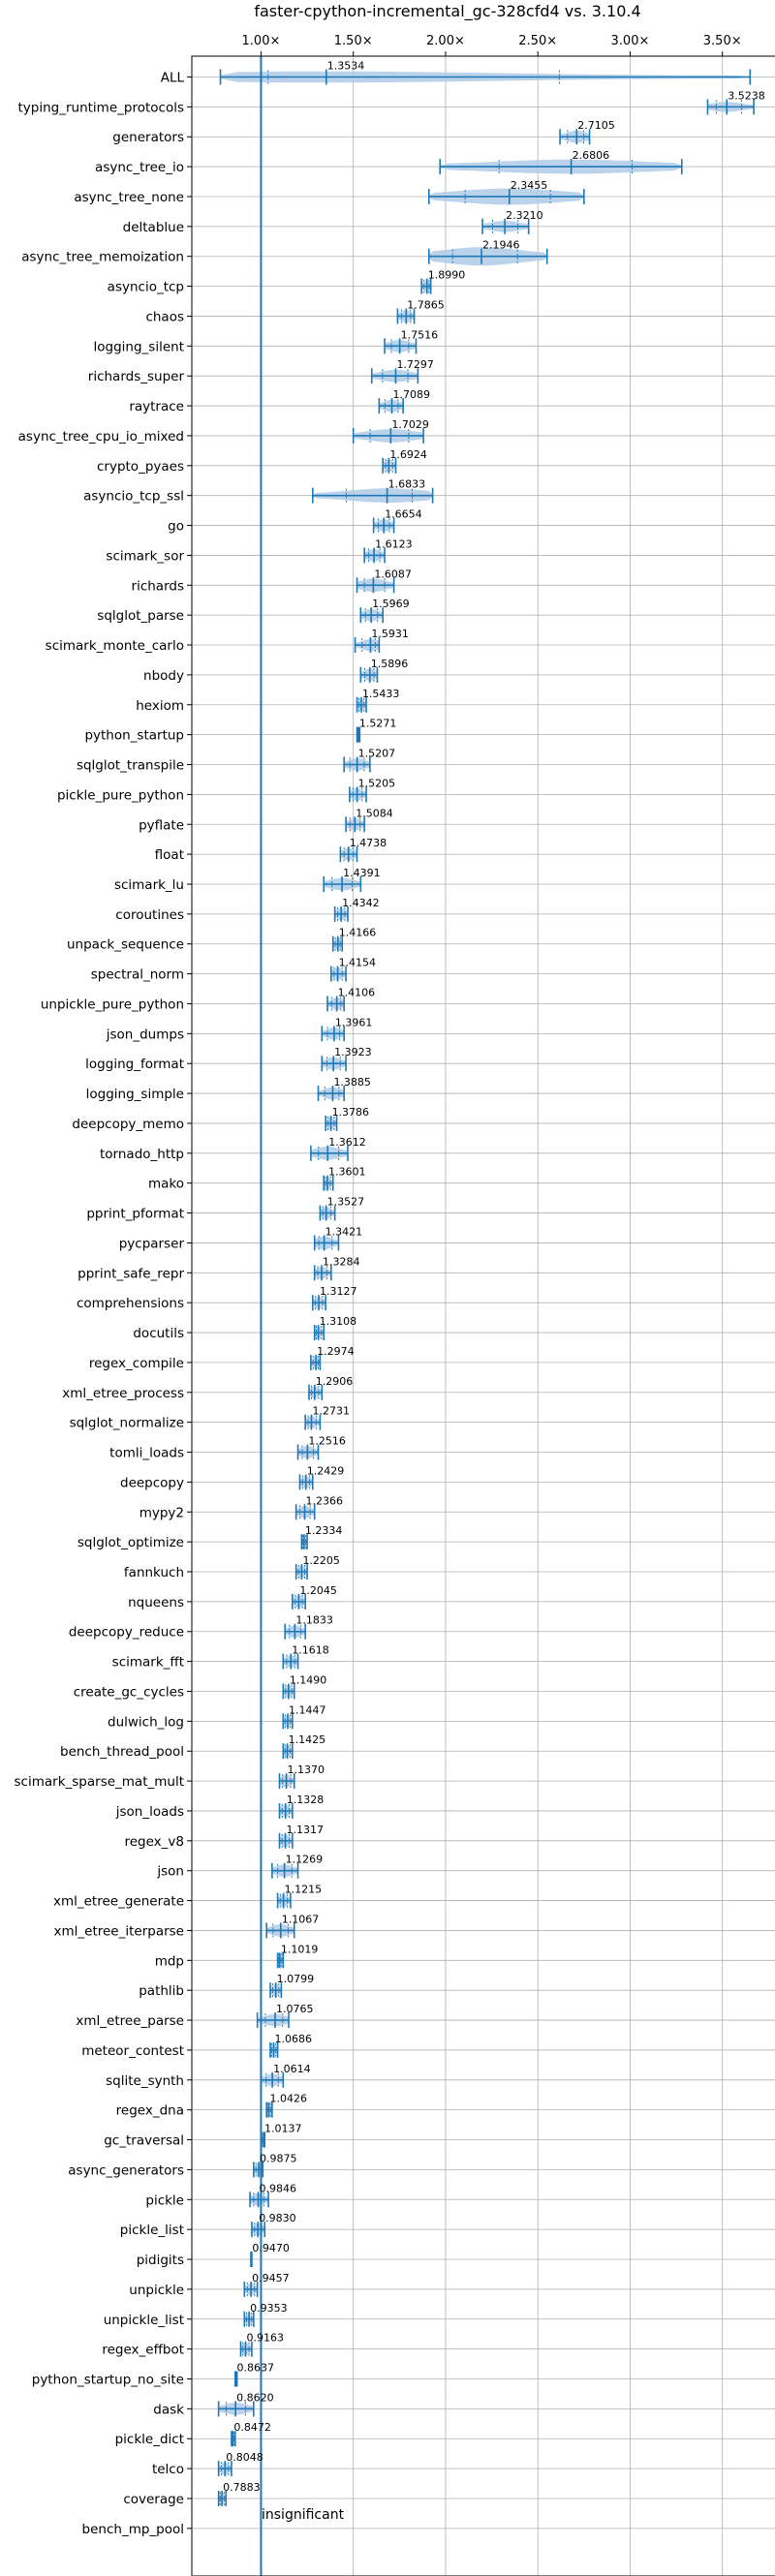  Describe the element at coordinates (415, 364) in the screenshot. I see `value-label: 1.7297` at that location.